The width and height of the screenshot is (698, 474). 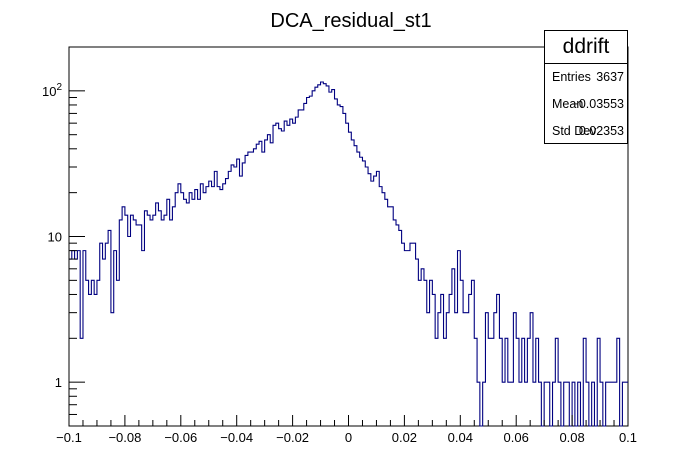 I want to click on x-tick-label: −0.04, so click(x=236, y=437).